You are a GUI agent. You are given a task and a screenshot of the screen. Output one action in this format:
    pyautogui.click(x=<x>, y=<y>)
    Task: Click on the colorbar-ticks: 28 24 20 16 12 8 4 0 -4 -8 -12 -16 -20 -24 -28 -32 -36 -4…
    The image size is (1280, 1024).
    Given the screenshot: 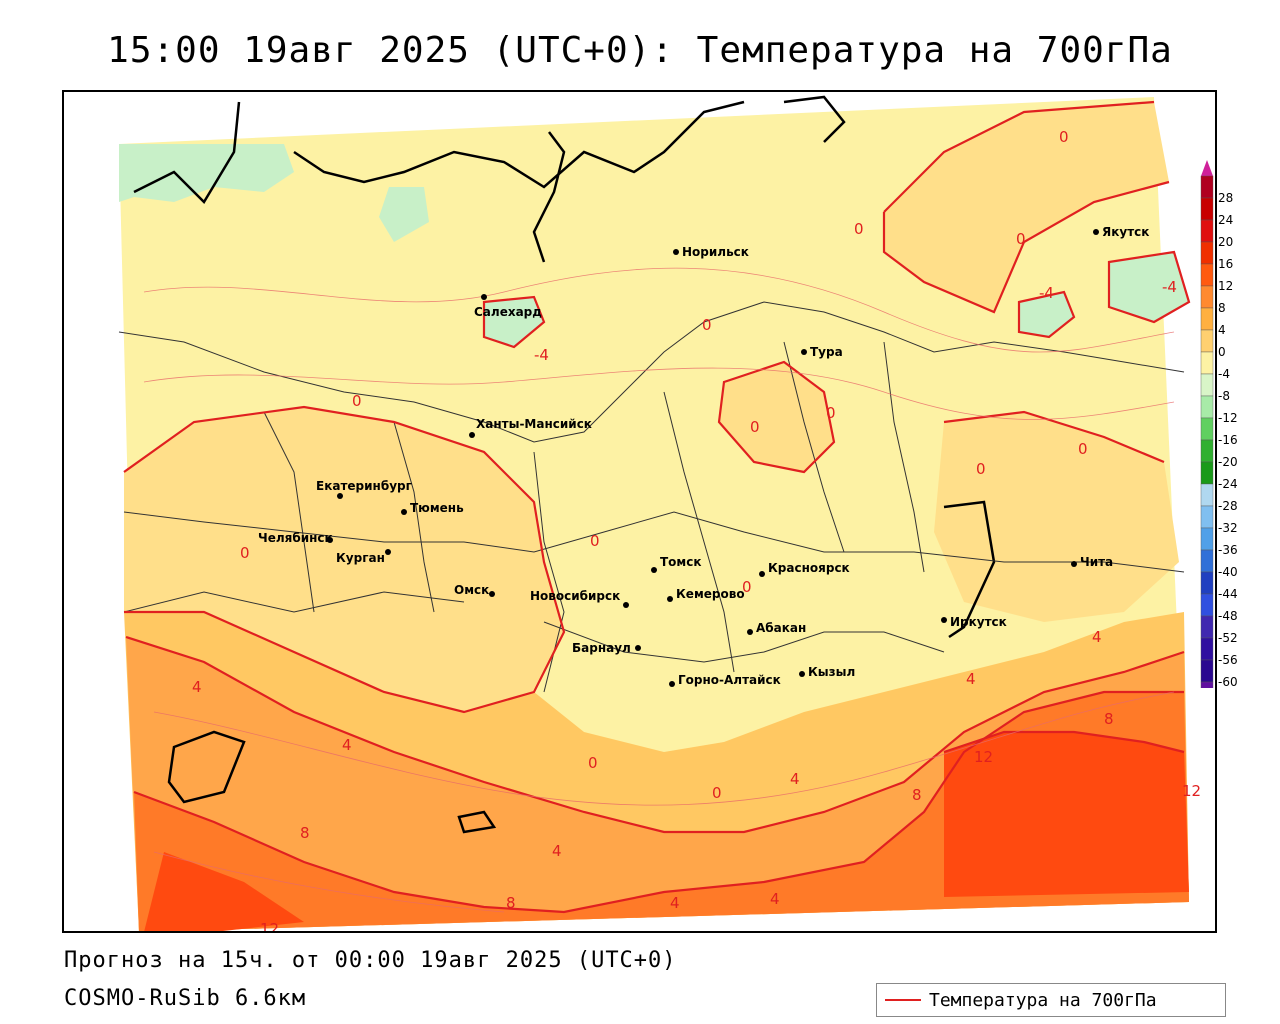 What is the action you would take?
    pyautogui.click(x=1228, y=439)
    